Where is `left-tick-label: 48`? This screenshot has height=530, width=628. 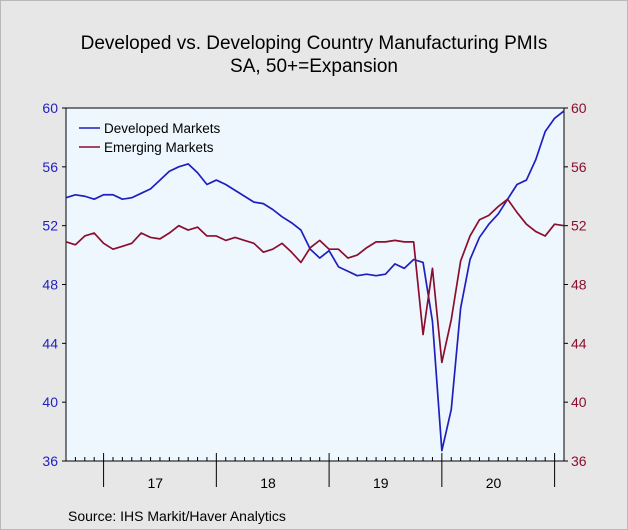
left-tick-label: 48 is located at coordinates (50, 285).